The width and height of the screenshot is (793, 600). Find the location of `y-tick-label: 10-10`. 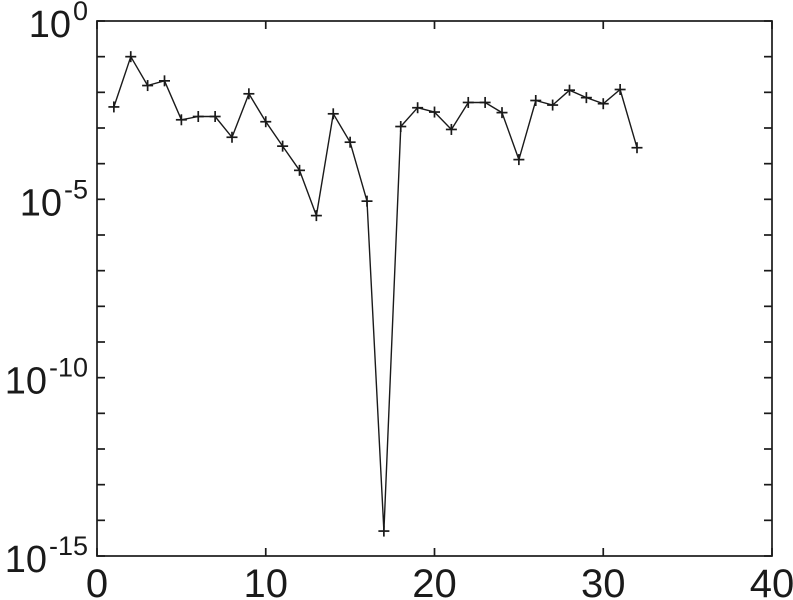

y-tick-label: 10-10 is located at coordinates (46, 378).